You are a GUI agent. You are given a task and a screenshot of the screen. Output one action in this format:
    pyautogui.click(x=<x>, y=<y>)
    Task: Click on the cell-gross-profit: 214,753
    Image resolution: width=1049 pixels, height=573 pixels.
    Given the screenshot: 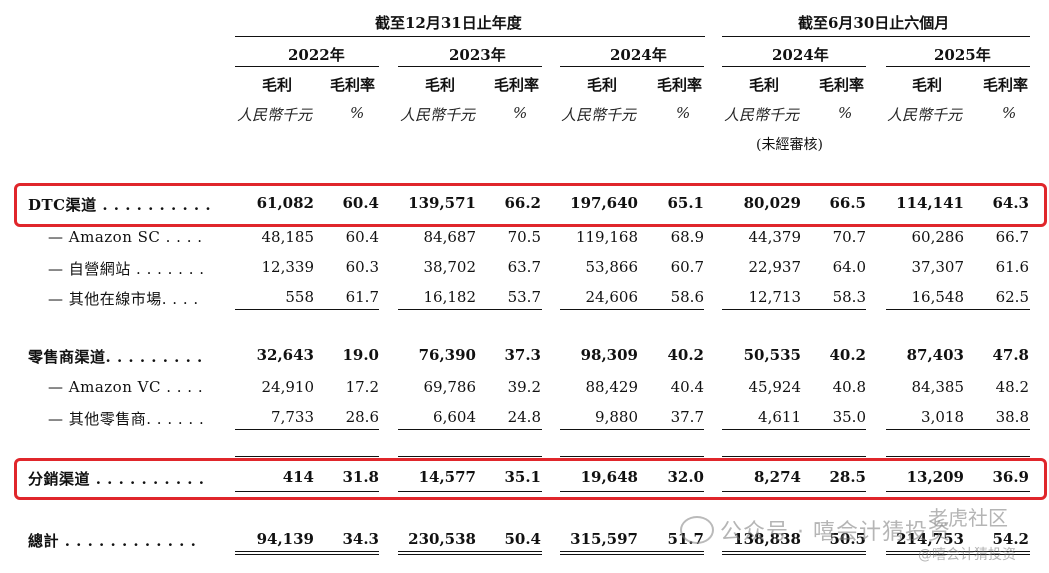 What is the action you would take?
    pyautogui.click(x=930, y=539)
    